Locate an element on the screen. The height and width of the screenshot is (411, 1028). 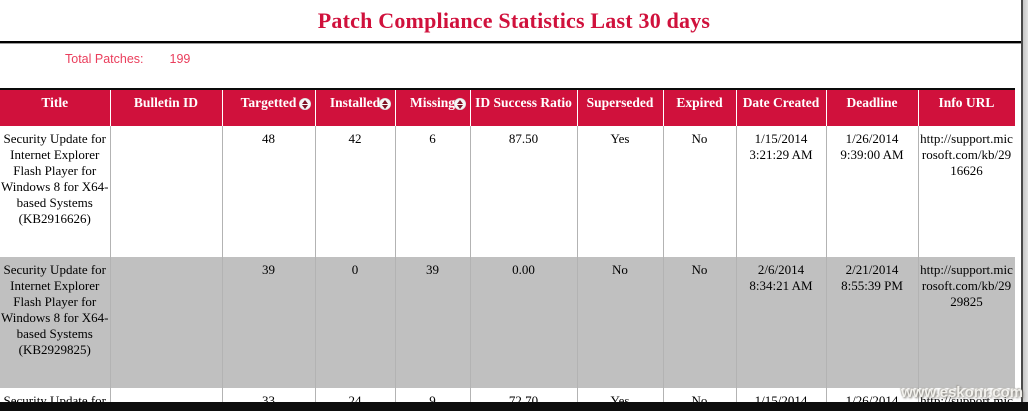
cell-id-success-ratio: 87.50 is located at coordinates (524, 191).